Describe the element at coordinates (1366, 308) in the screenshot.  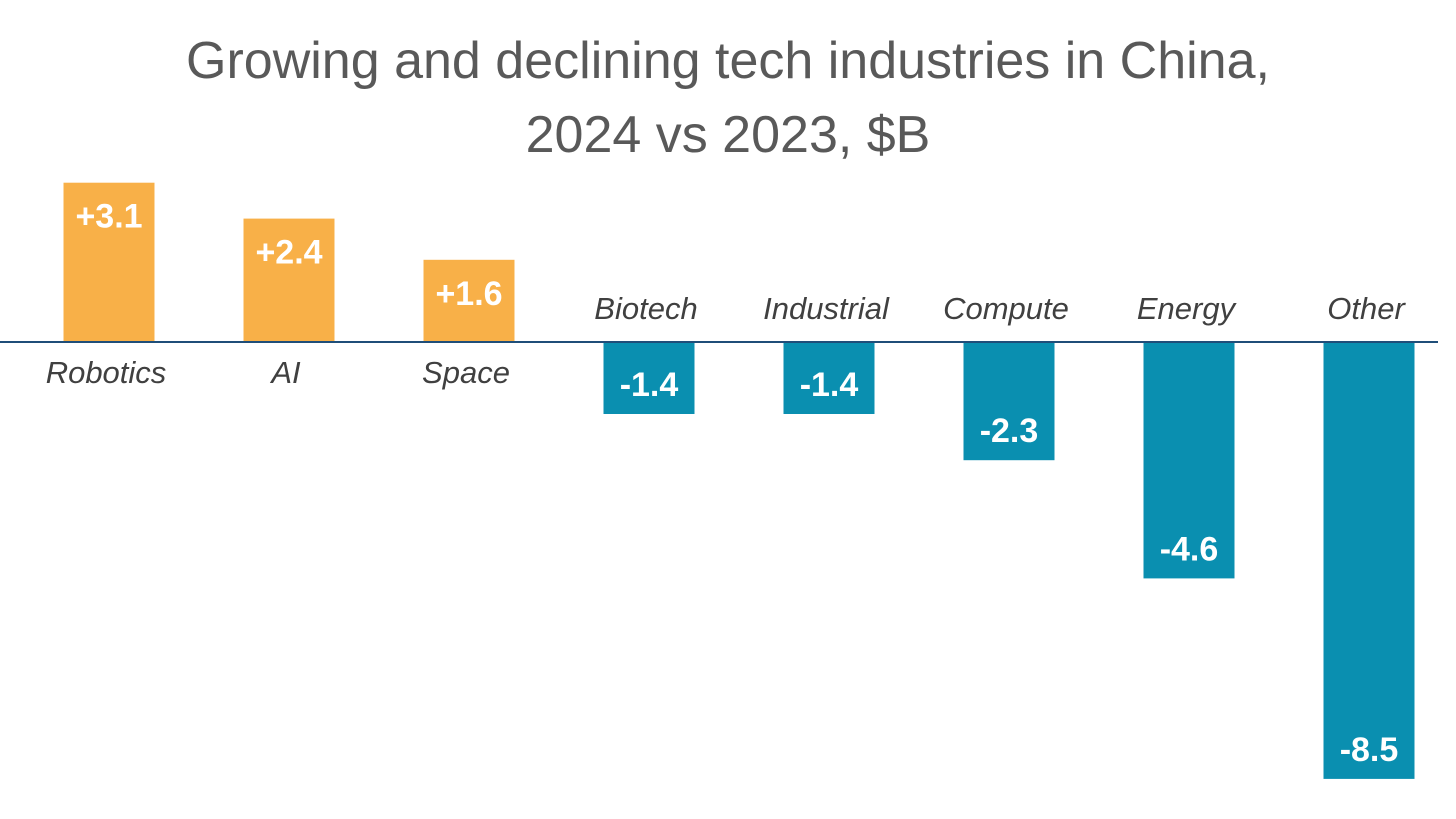
I see `category-label-other: Other` at that location.